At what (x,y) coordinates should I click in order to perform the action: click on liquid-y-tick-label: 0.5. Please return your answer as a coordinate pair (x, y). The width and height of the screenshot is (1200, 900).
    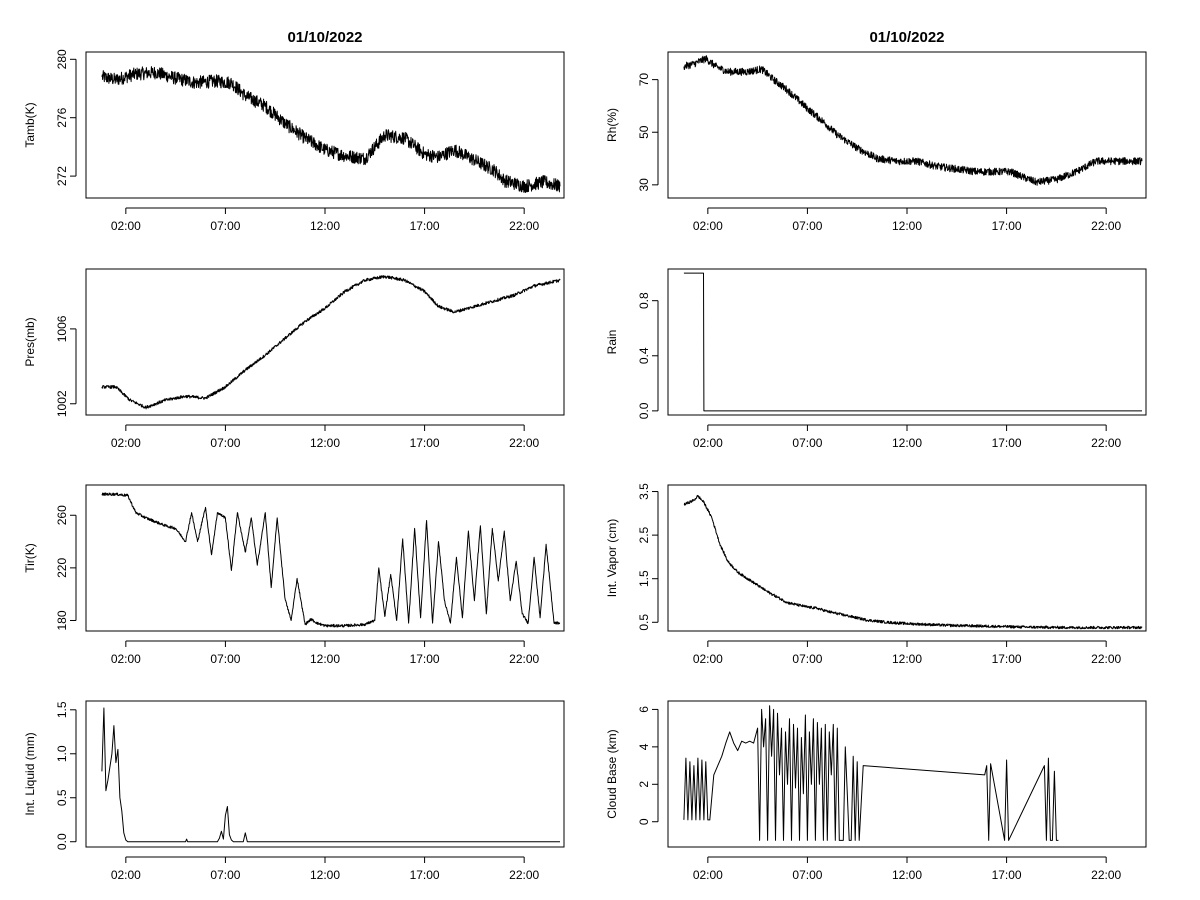
    Looking at the image, I should click on (62, 797).